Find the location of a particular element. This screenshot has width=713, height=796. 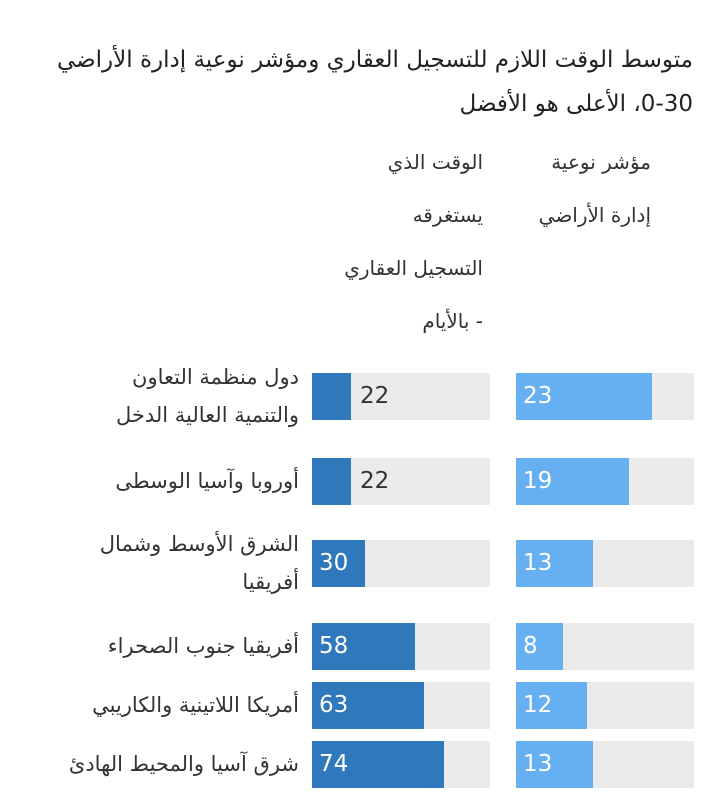

category-label-line: والتنمية العالية الدخل is located at coordinates (207, 415).